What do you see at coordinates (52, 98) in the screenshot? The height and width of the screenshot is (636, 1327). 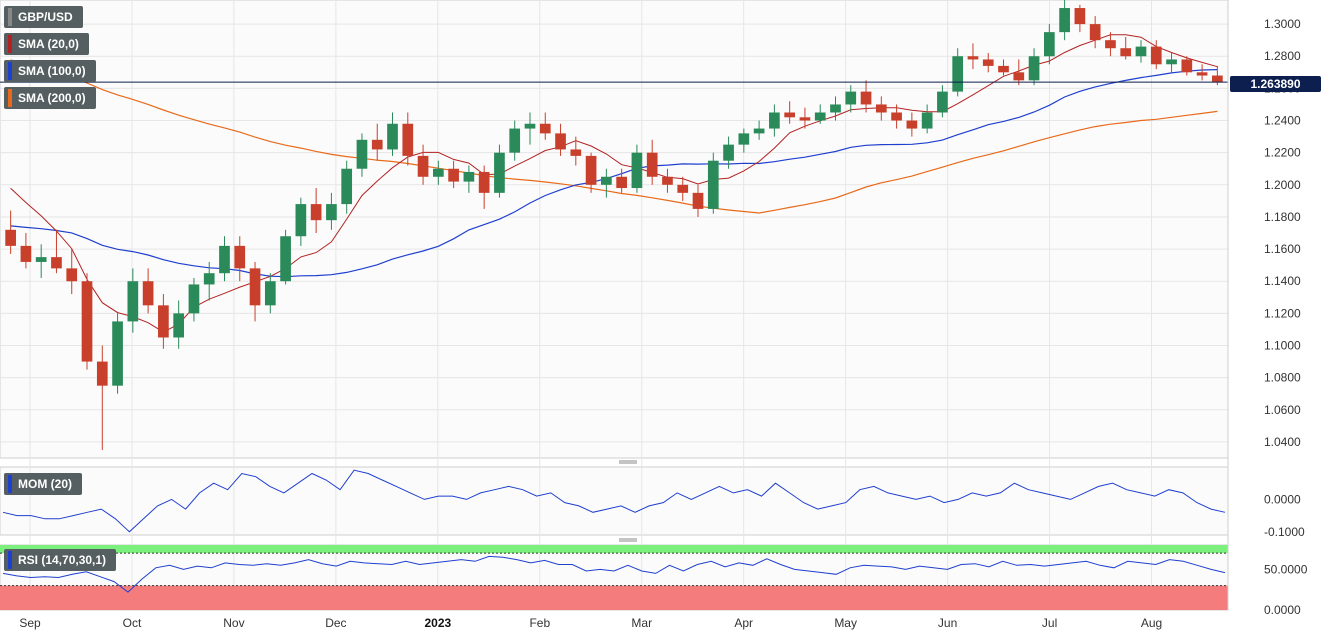 I see `legend-sma-200-label: SMA (200,0)` at bounding box center [52, 98].